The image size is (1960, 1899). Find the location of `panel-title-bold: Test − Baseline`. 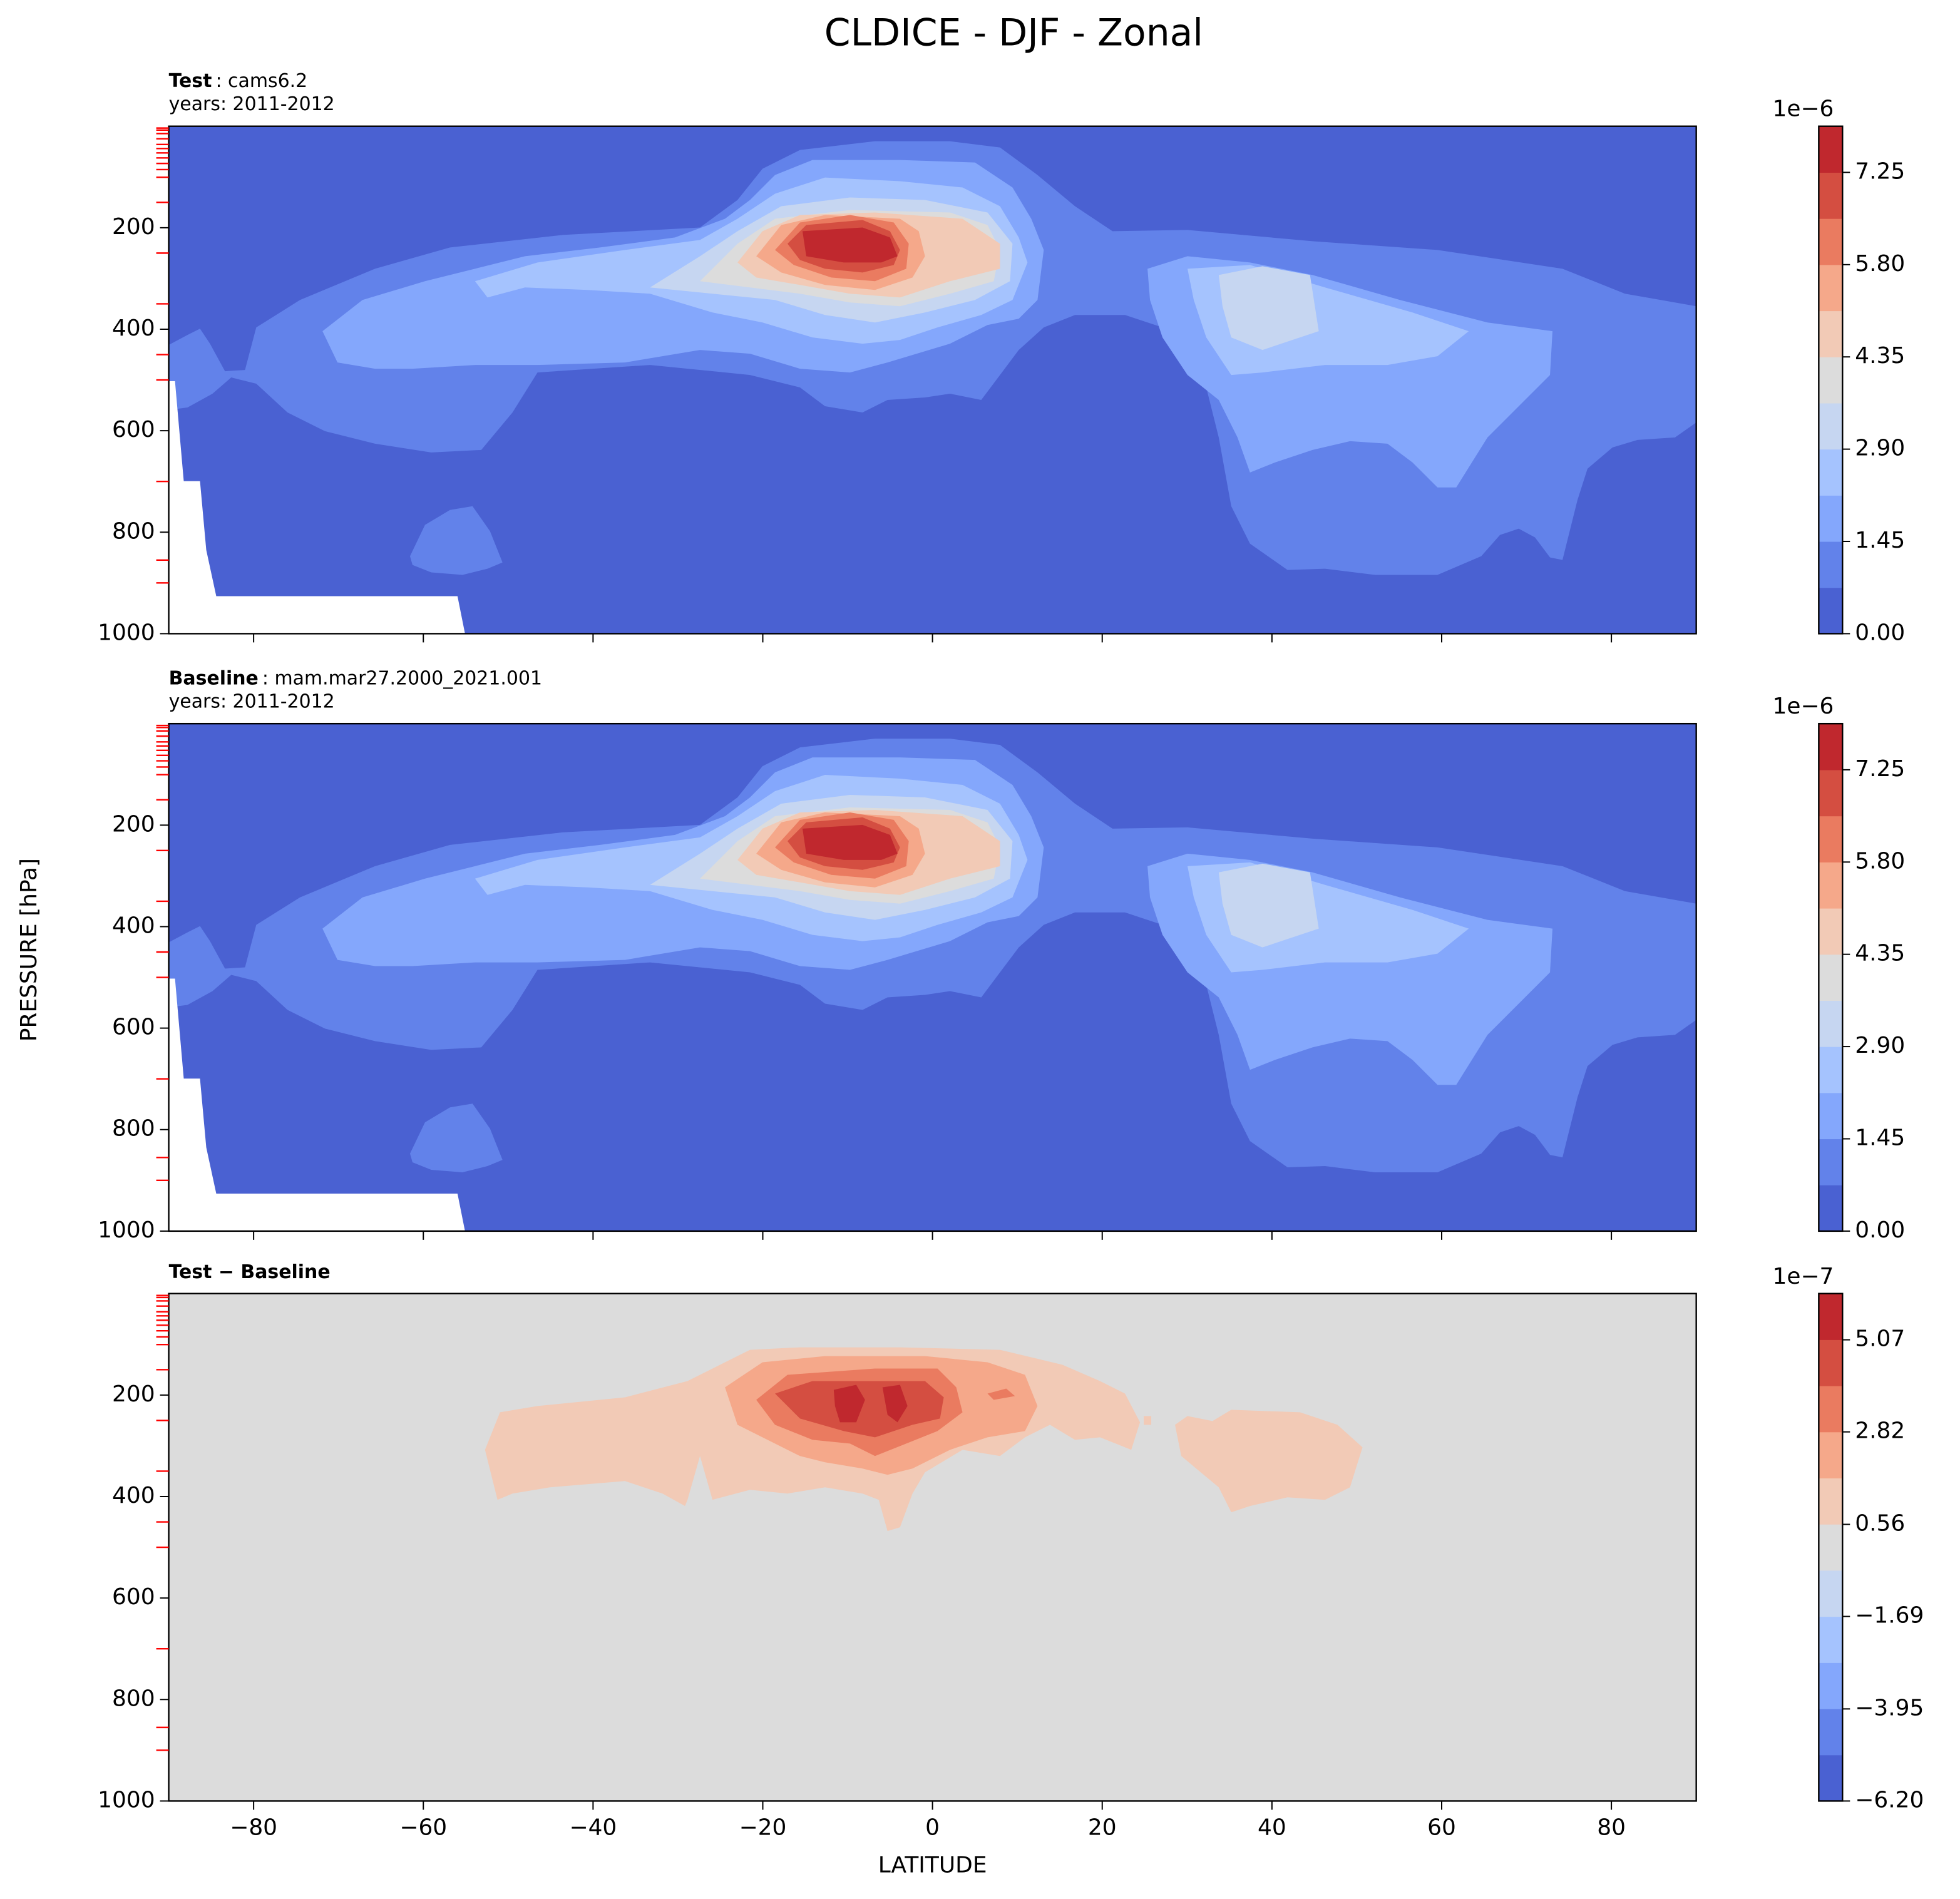

panel-title-bold: Test − Baseline is located at coordinates (250, 1271).